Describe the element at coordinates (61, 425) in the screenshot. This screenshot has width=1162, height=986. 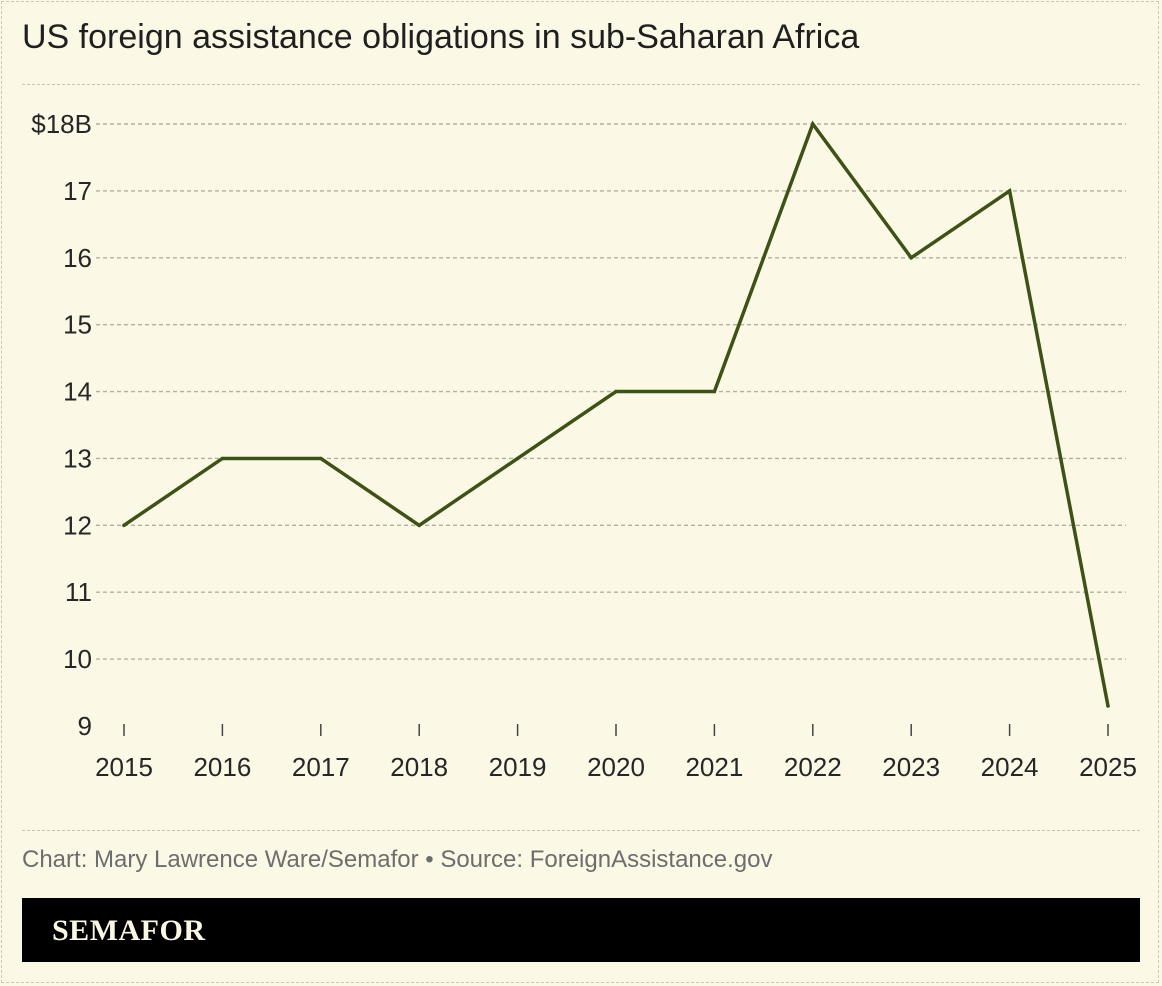
I see `y-axis-tick-labels: 9 10 11 12 13 14 15 16 17 $18B` at that location.